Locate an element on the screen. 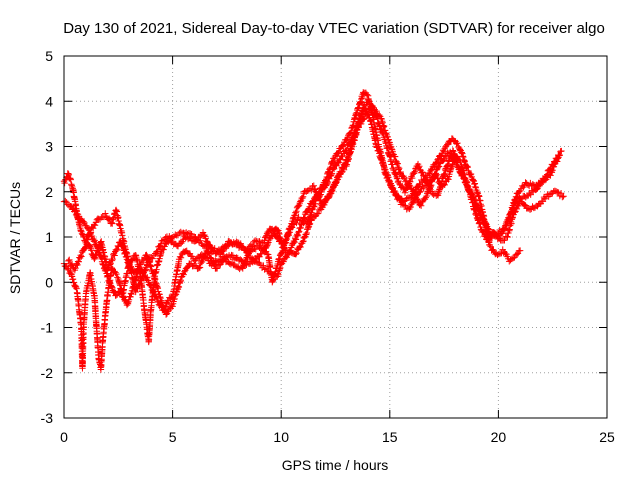 The width and height of the screenshot is (640, 480). x-axis-label: GPS time / hours is located at coordinates (335, 465).